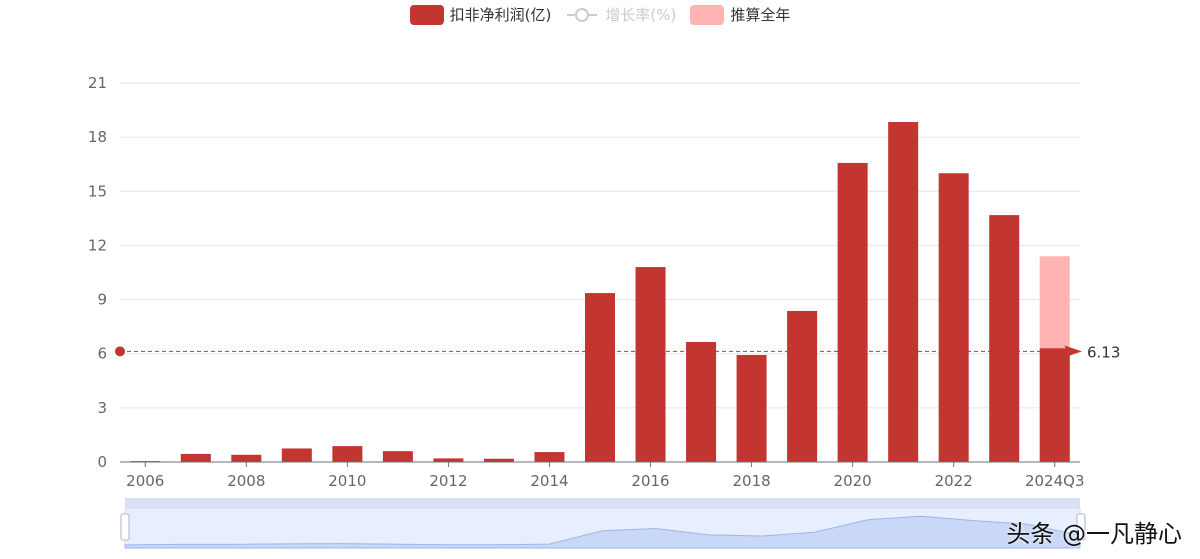 This screenshot has width=1200, height=559. What do you see at coordinates (102, 300) in the screenshot?
I see `y-tick-label: 9` at bounding box center [102, 300].